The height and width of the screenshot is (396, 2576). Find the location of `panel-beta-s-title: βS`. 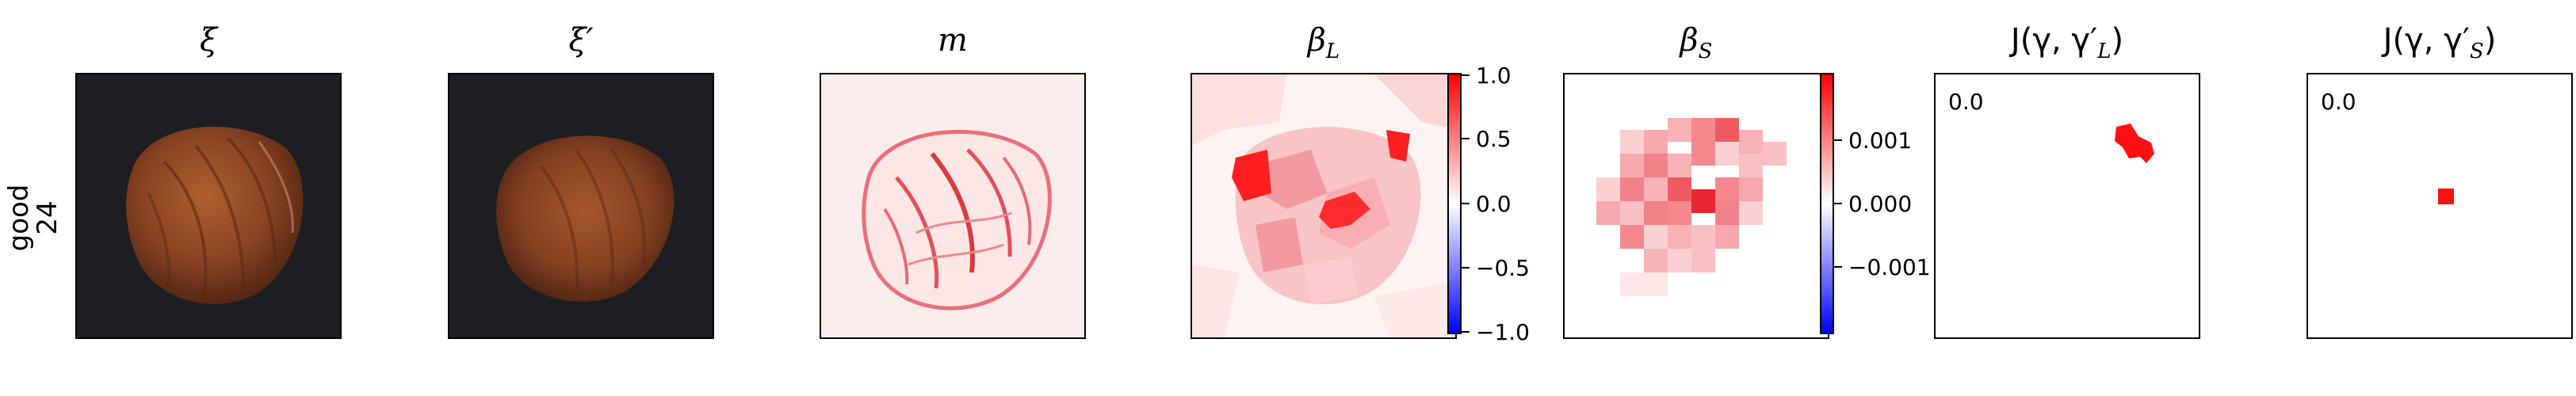

panel-beta-s-title: βS is located at coordinates (1696, 42).